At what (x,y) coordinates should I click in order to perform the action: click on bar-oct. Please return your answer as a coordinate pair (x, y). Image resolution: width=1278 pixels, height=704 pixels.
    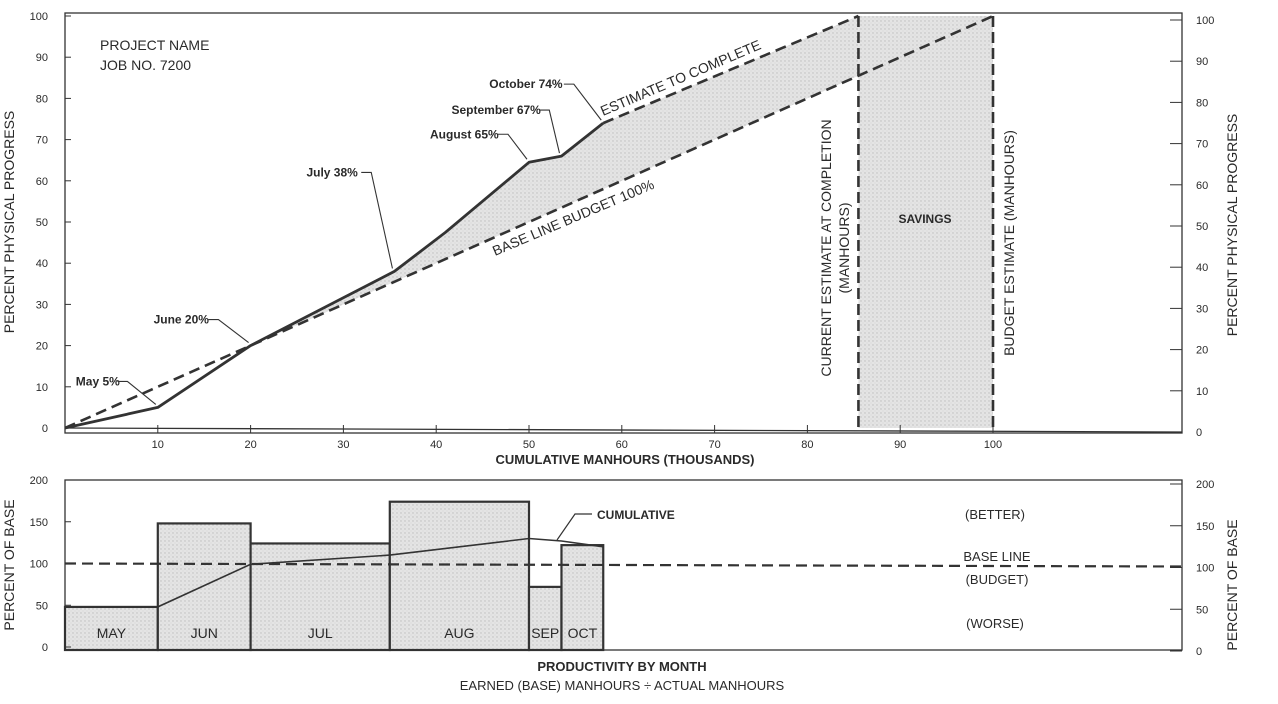
    Looking at the image, I should click on (582, 598).